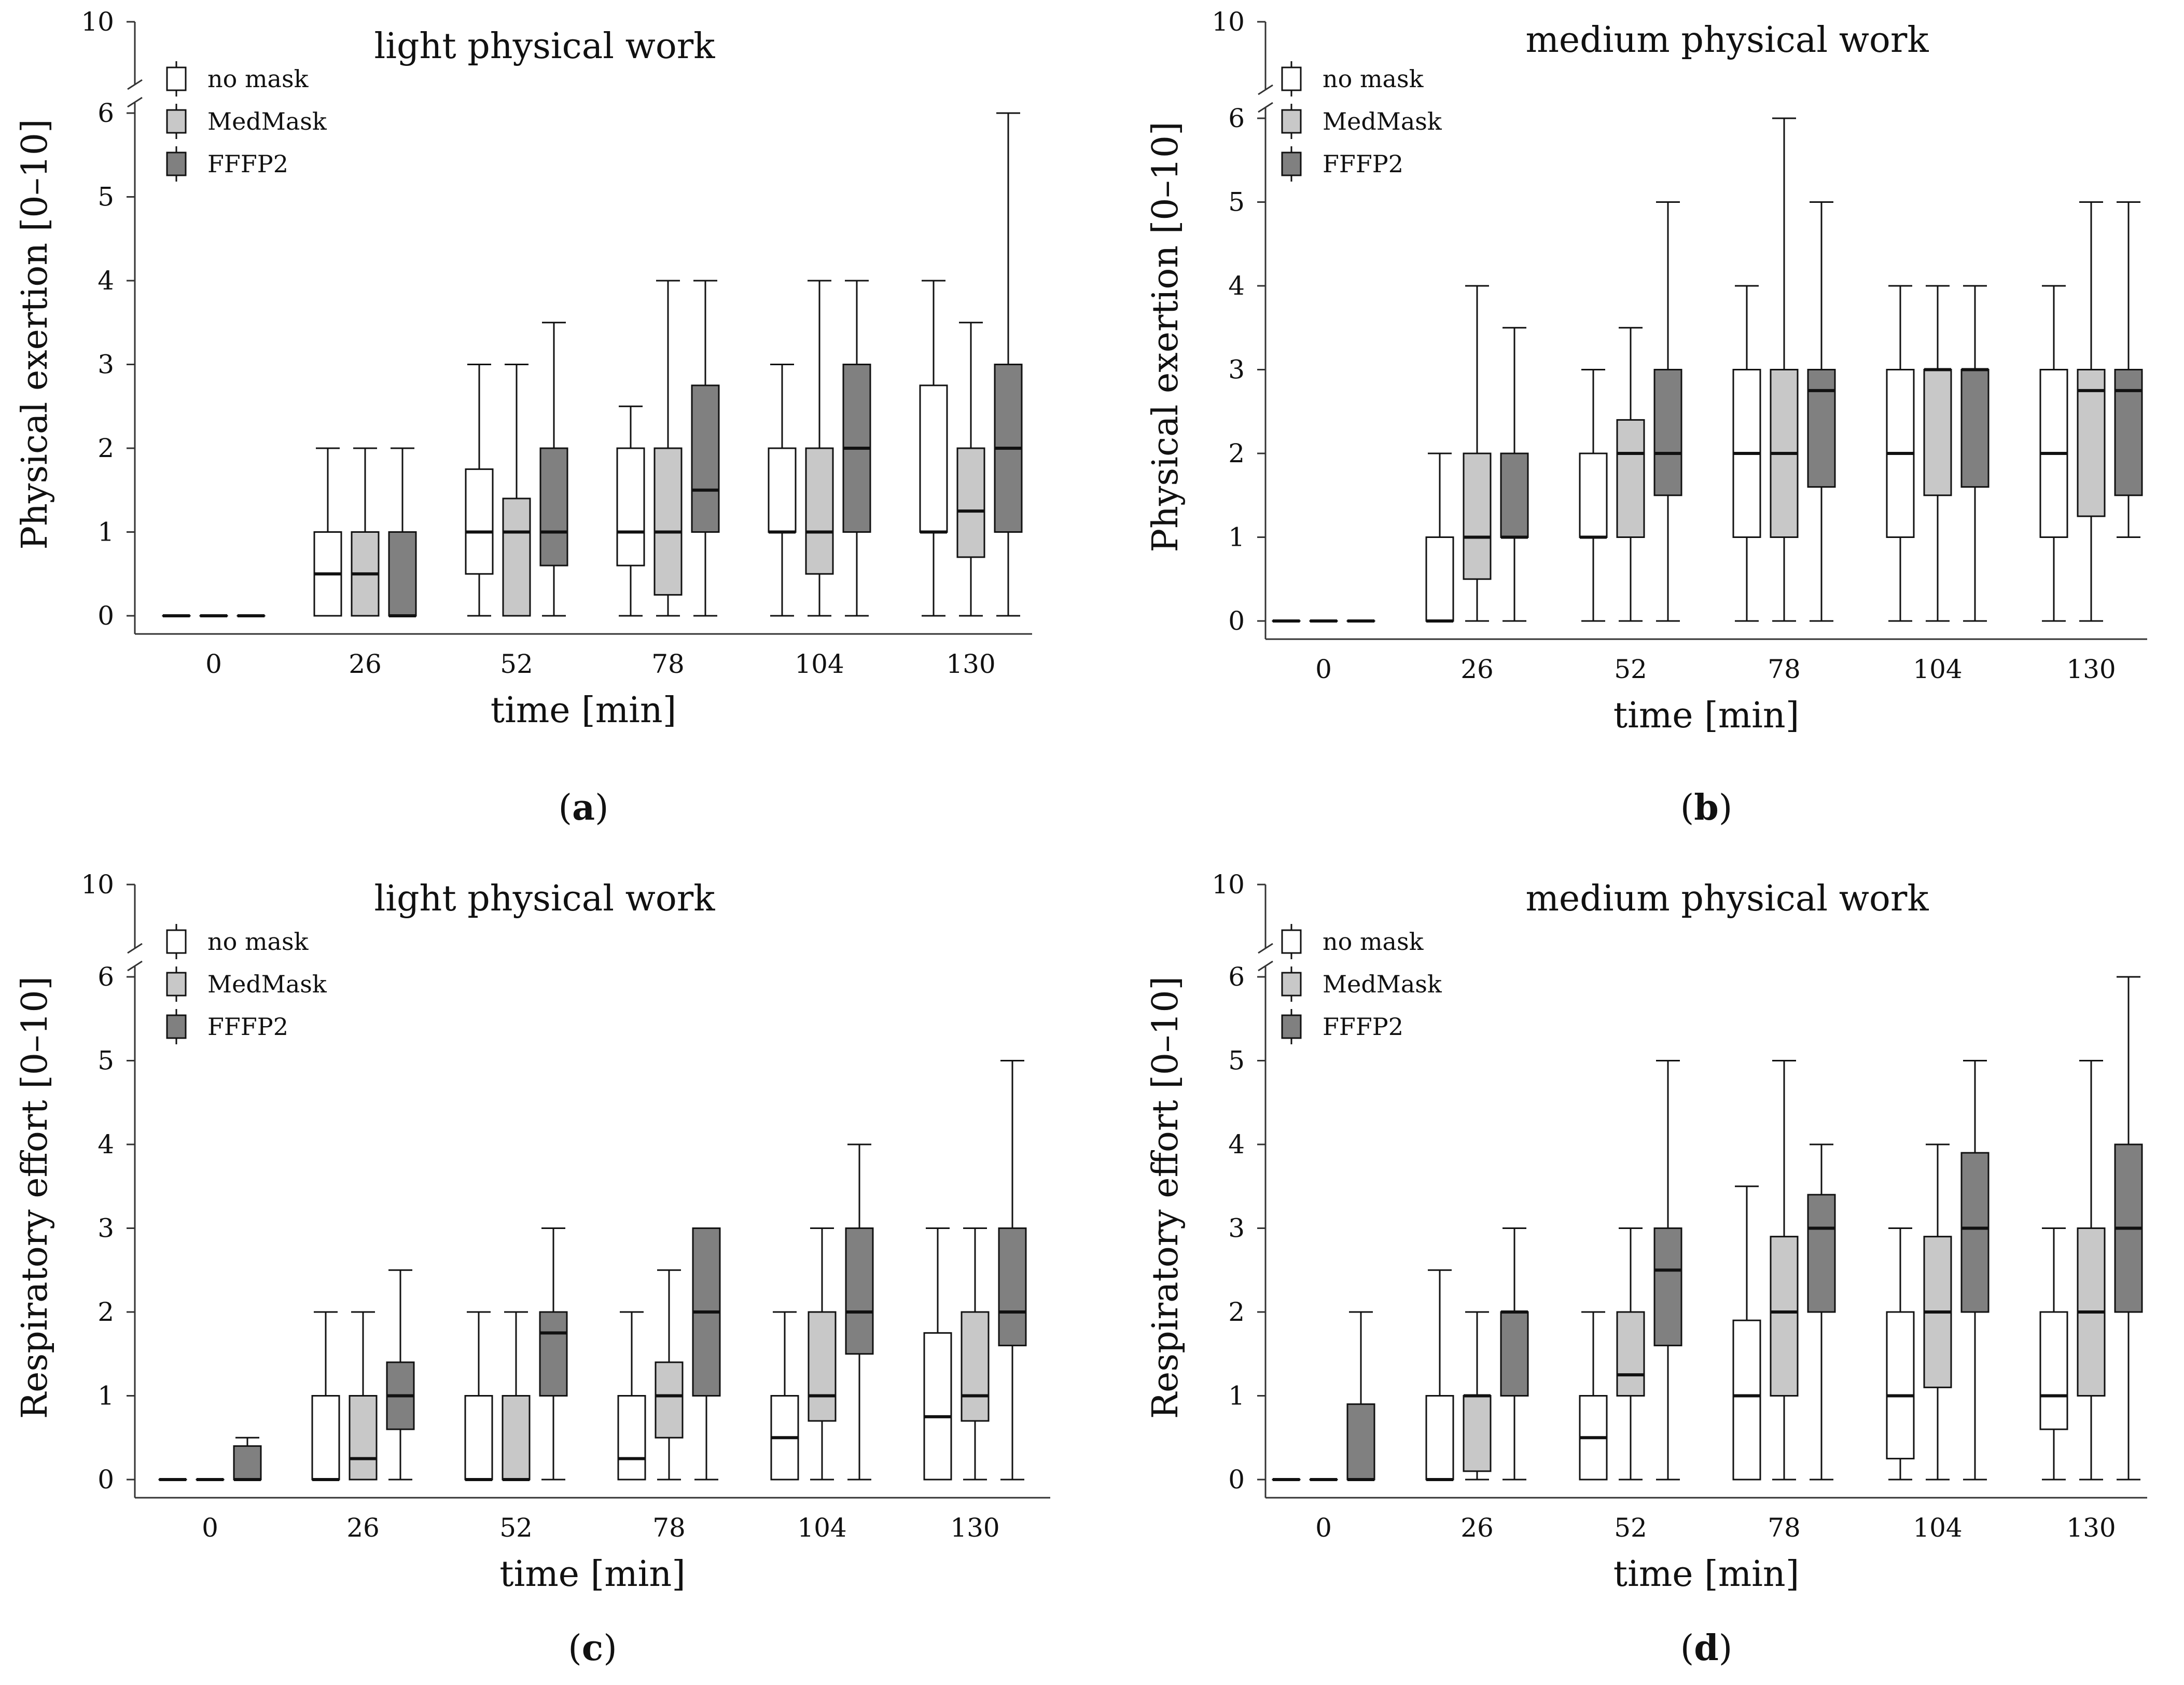  Describe the element at coordinates (1706, 807) in the screenshot. I see `panel-letter: (b)` at that location.